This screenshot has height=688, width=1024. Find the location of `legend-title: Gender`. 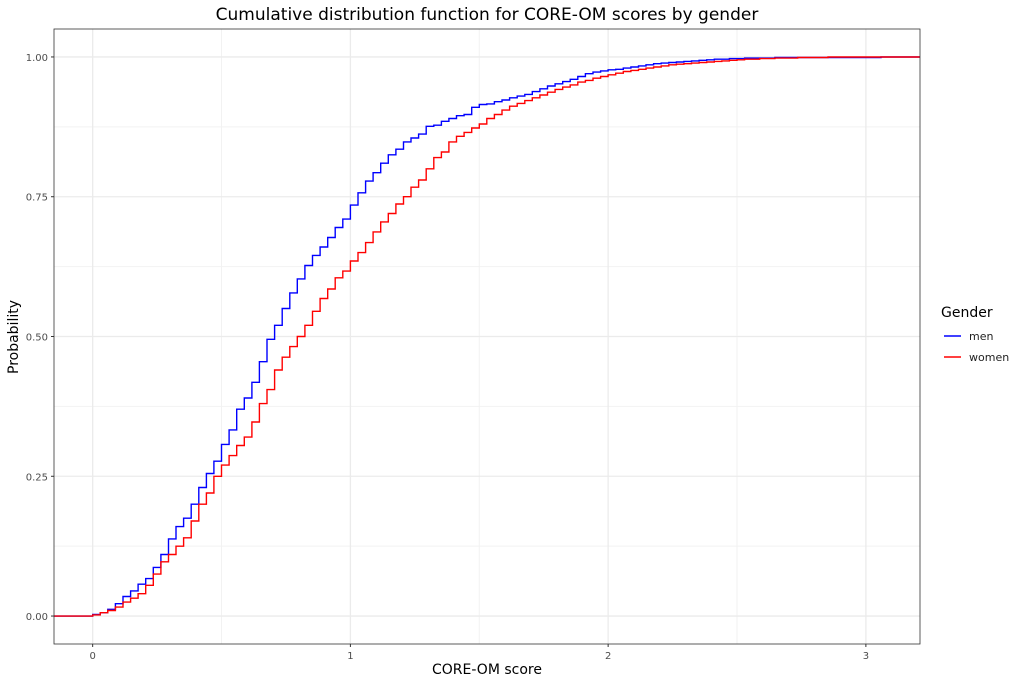

legend-title: Gender is located at coordinates (967, 313).